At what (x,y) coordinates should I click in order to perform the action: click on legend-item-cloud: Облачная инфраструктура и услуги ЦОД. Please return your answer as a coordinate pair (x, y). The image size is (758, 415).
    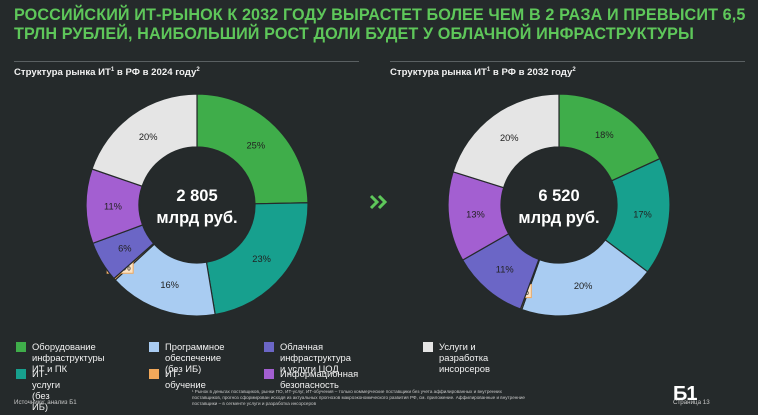
    Looking at the image, I should click on (307, 357).